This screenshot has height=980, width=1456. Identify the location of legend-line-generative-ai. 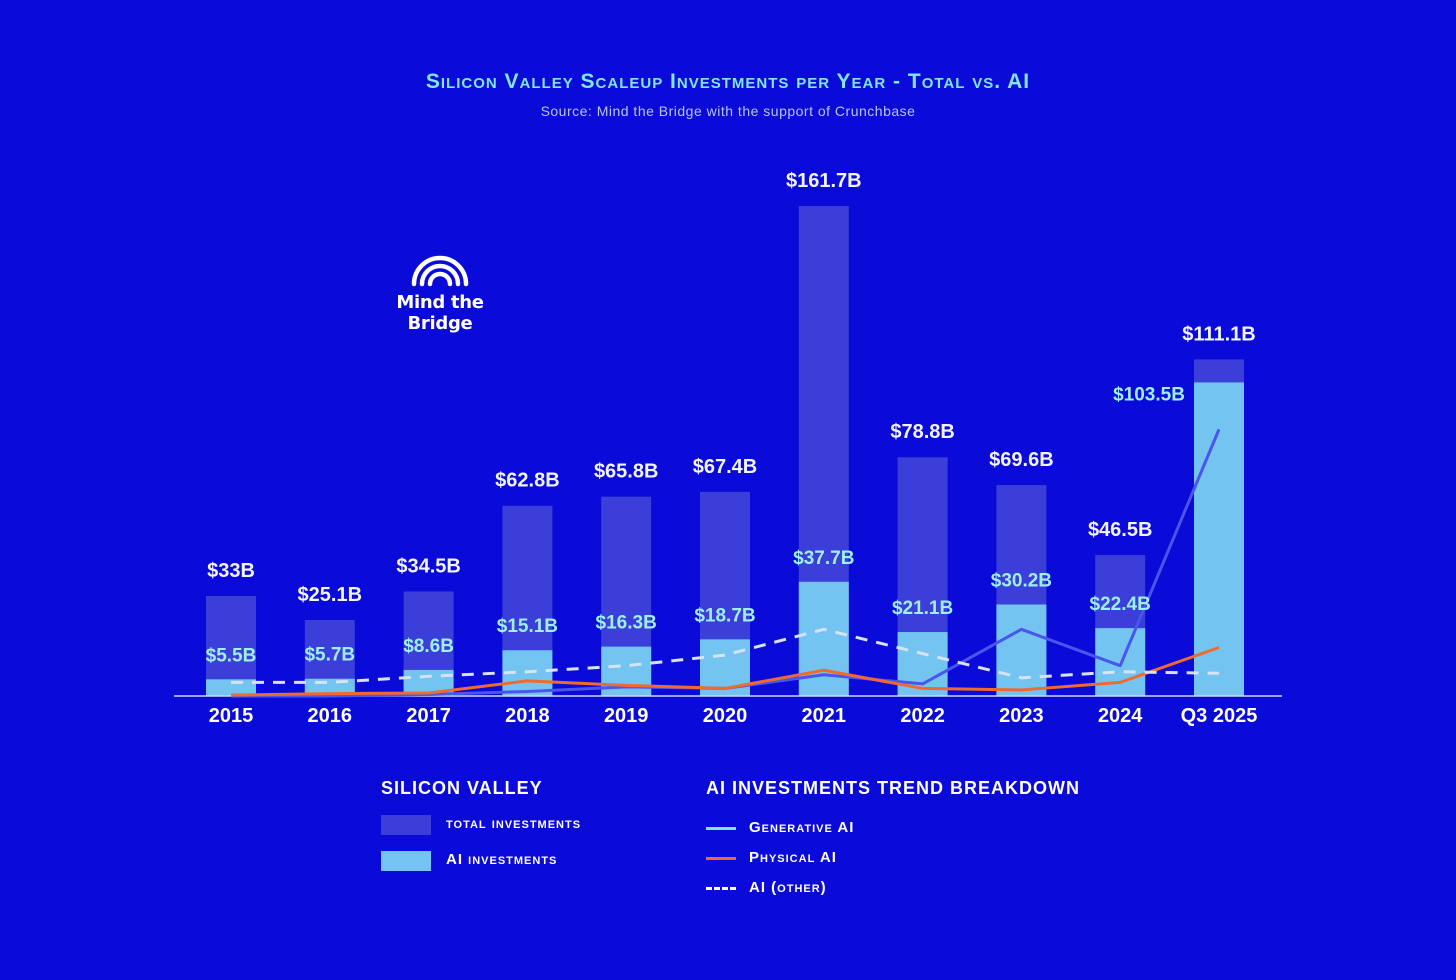
(721, 828).